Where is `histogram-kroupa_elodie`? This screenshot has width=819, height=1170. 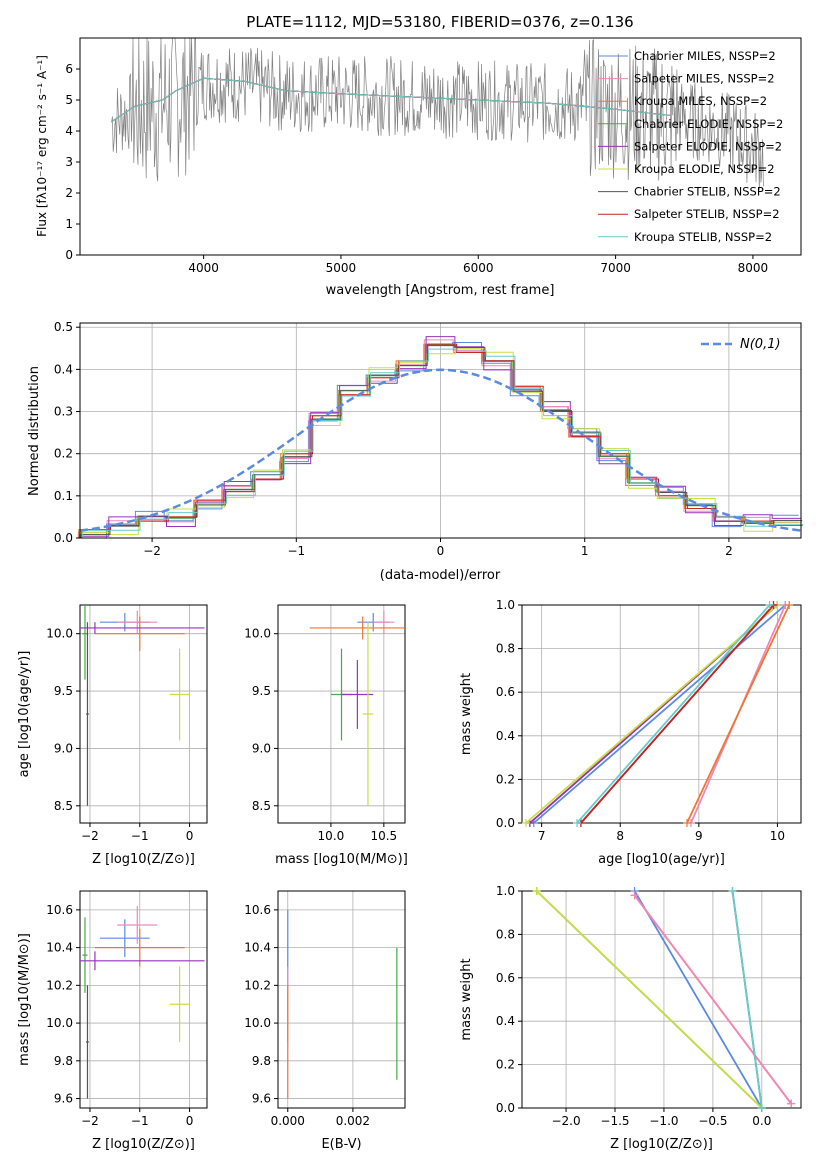
histogram-kroupa_elodie is located at coordinates (441, 443).